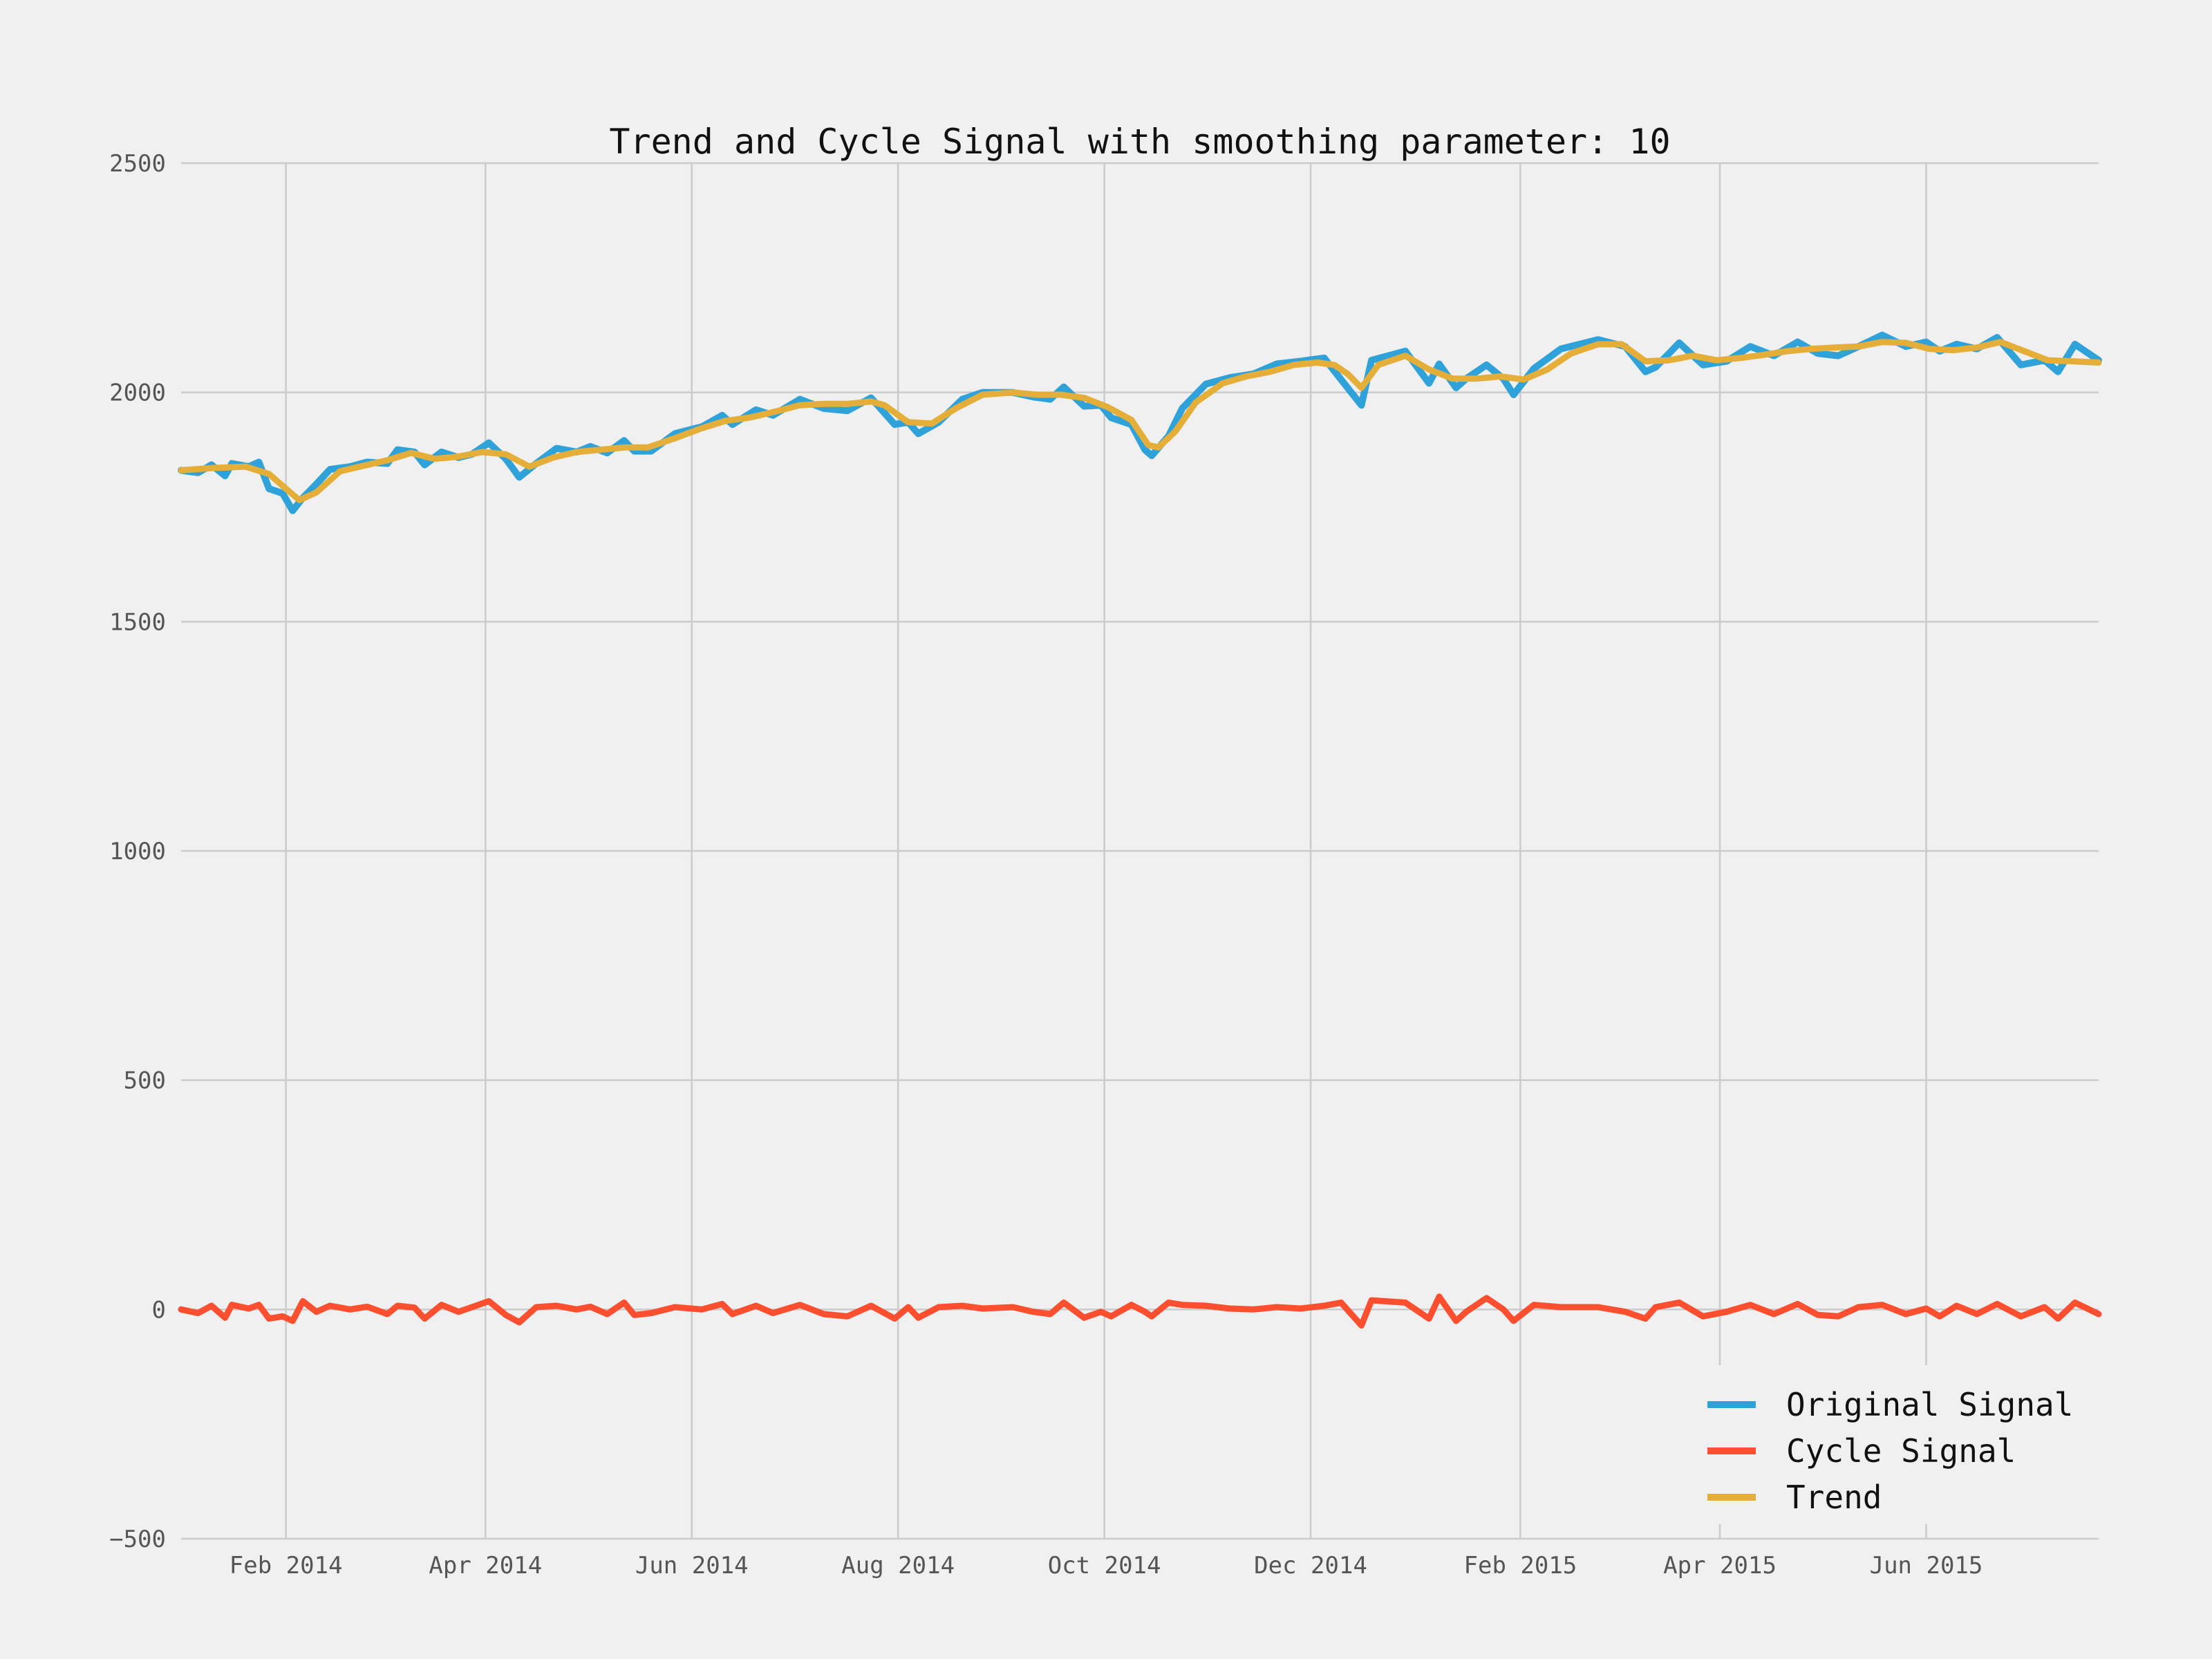 This screenshot has height=1659, width=2212. I want to click on legend: Original Signal Cycle Signal Trend, so click(1887, 1445).